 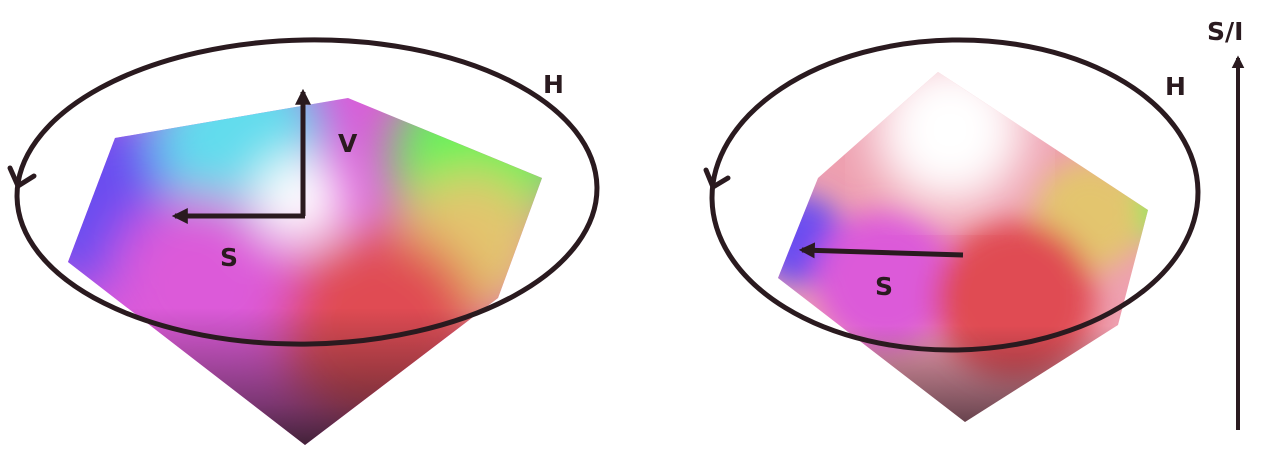 What do you see at coordinates (348, 143) in the screenshot?
I see `value-label: V` at bounding box center [348, 143].